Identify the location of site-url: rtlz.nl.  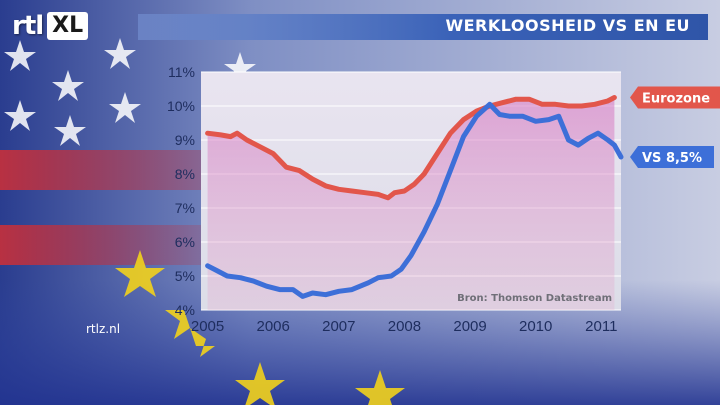
(103, 329).